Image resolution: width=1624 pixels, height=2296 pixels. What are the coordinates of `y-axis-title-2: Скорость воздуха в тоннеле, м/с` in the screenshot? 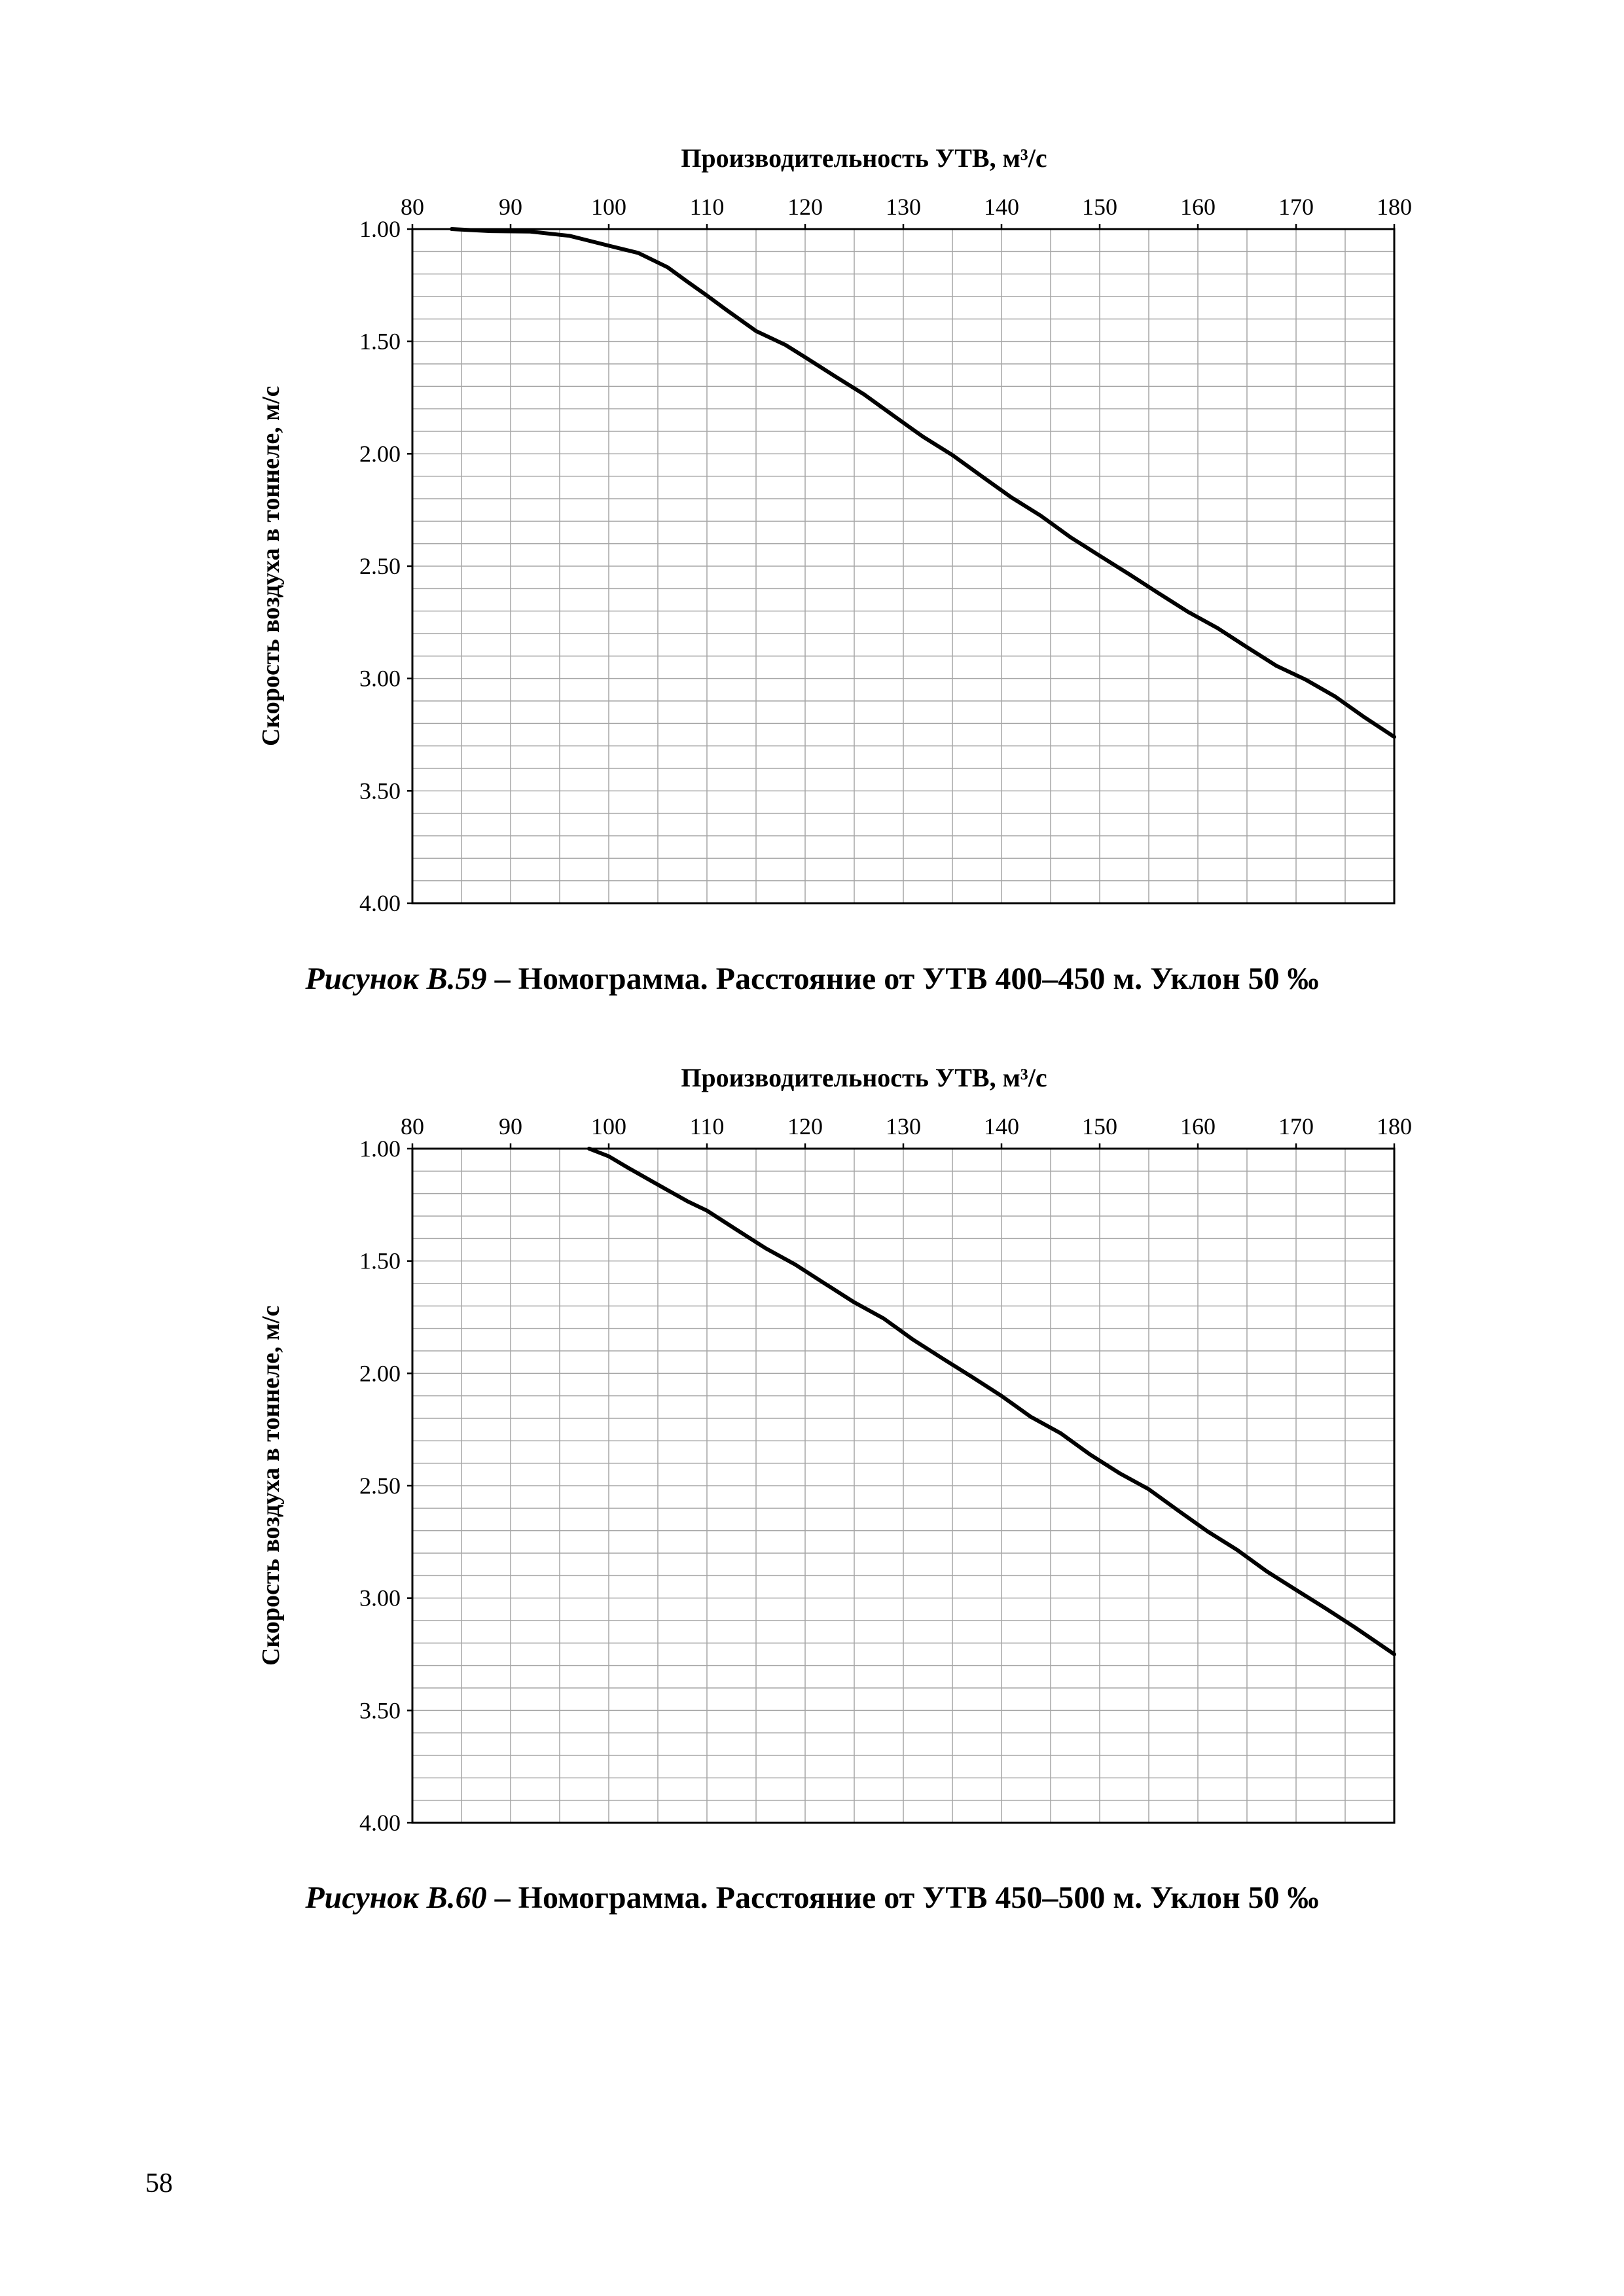 It's located at (271, 1485).